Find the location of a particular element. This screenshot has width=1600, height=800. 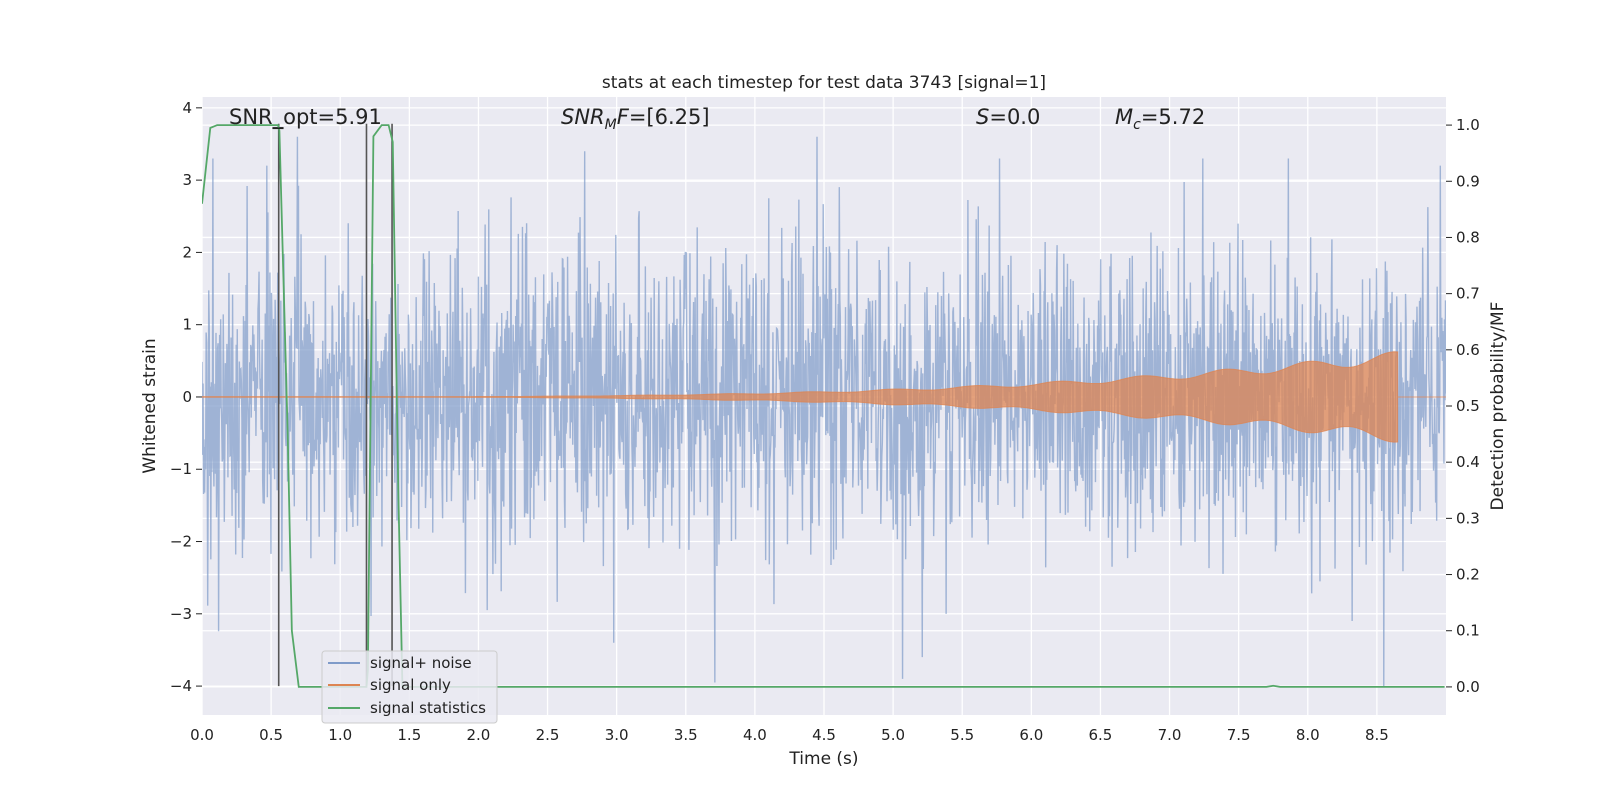

x-tick-label: 6.5 is located at coordinates (1101, 735).